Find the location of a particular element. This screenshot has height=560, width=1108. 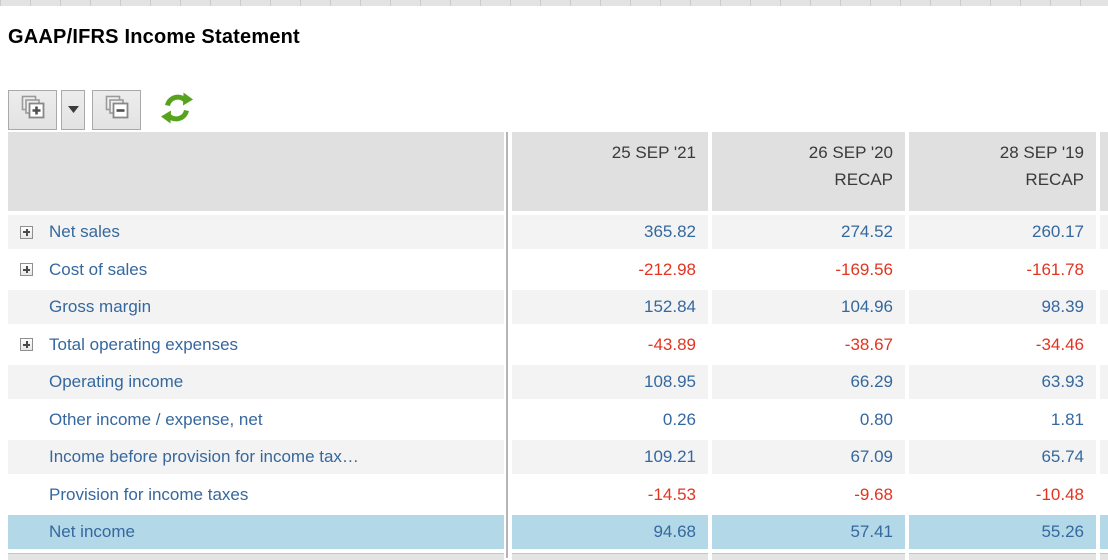

header-cell-labels is located at coordinates (256, 171).